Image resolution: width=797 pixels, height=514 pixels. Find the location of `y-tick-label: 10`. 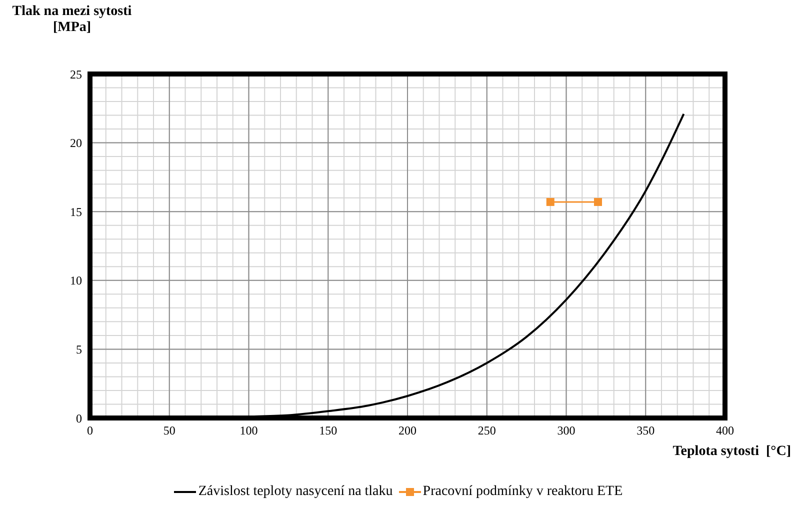

y-tick-label: 10 is located at coordinates (76, 281).